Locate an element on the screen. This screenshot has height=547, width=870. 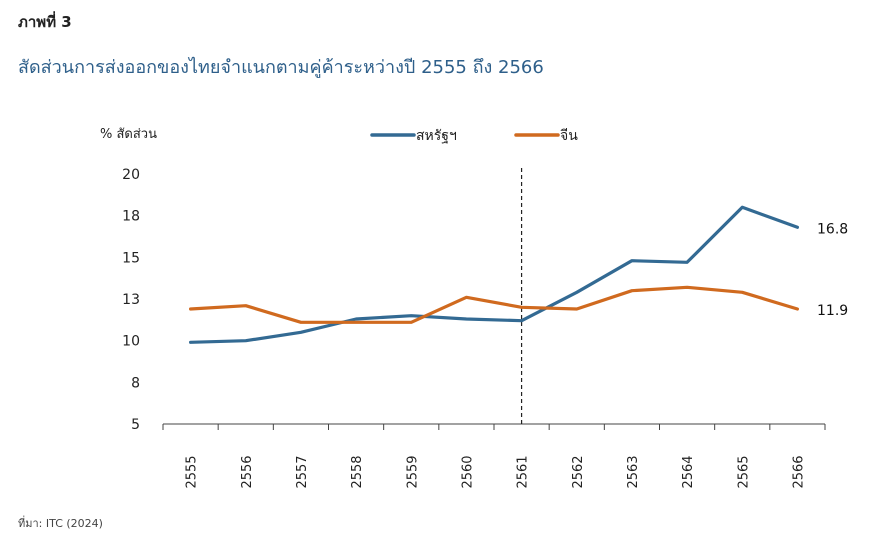
x-tick-label: 2556 is located at coordinates (247, 471).